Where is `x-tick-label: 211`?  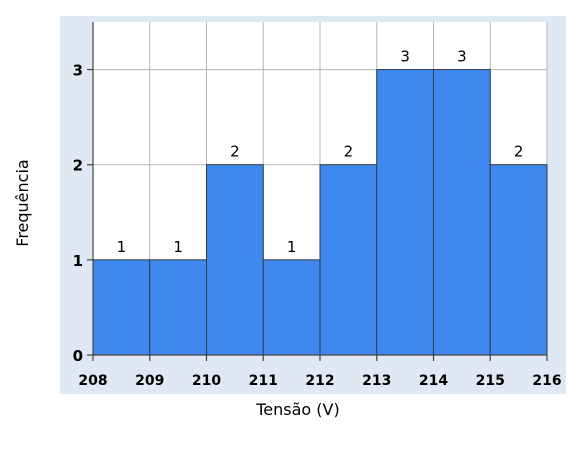
x-tick-label: 211 is located at coordinates (263, 381).